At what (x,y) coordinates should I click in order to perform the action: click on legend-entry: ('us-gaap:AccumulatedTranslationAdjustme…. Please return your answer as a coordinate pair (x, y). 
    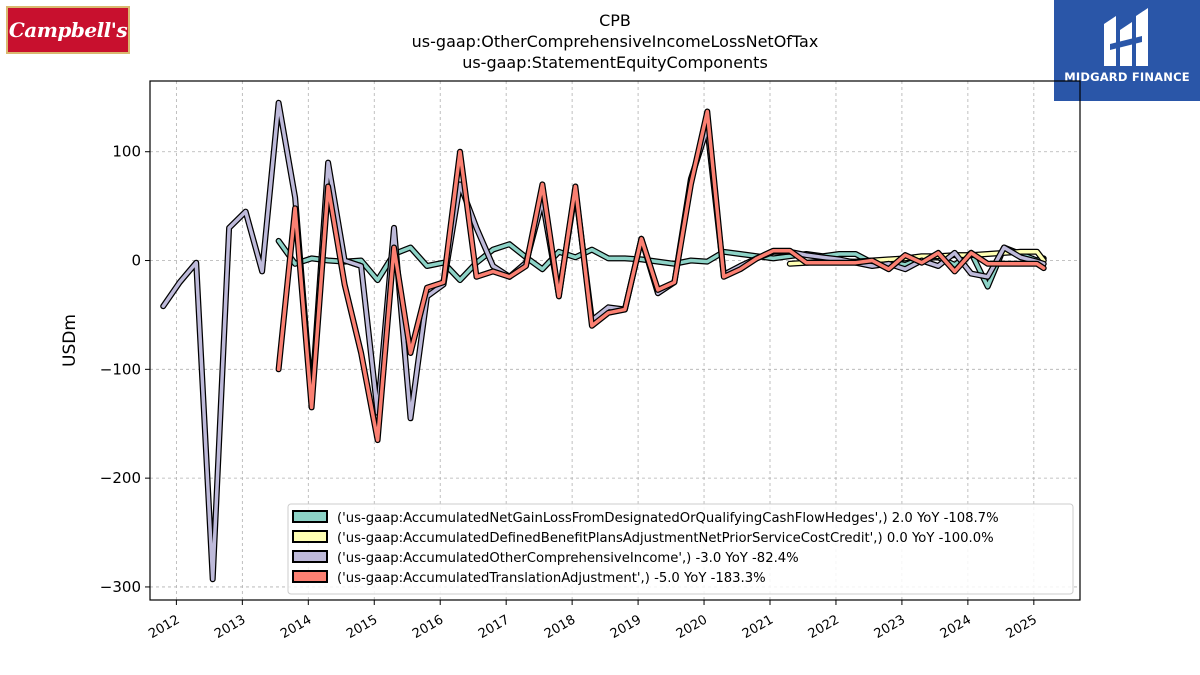
    Looking at the image, I should click on (551, 578).